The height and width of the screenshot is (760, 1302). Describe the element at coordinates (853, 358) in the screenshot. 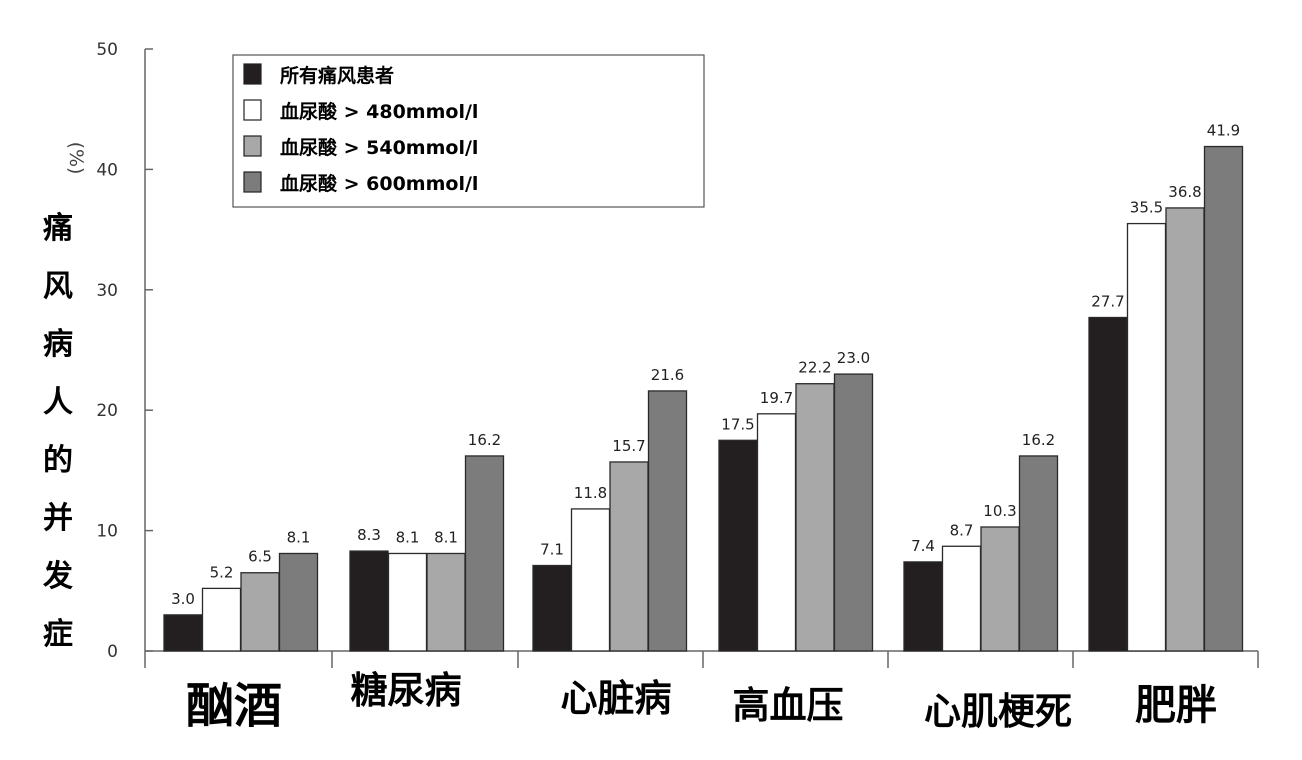

I see `data-label: 23.0` at that location.